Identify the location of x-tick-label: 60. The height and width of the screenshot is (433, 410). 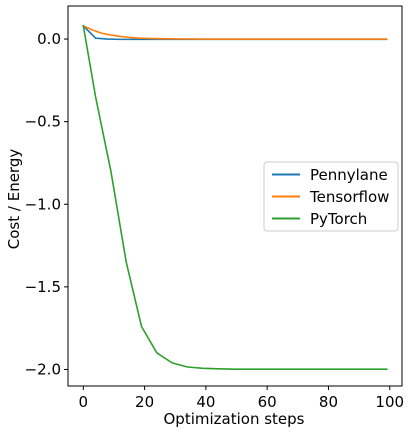
(267, 402).